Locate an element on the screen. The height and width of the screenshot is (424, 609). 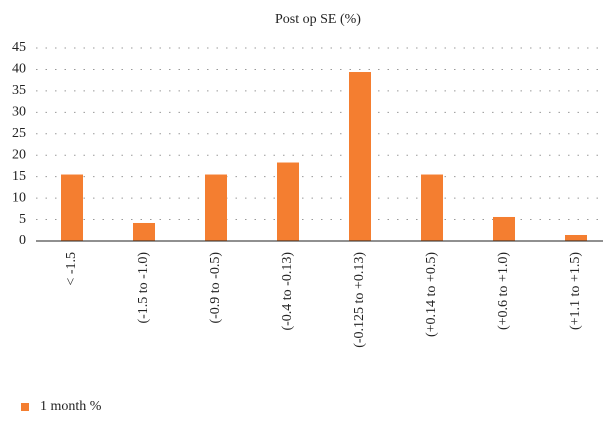
x-tick-label: (+1.1 to +1.5) is located at coordinates (575, 291).